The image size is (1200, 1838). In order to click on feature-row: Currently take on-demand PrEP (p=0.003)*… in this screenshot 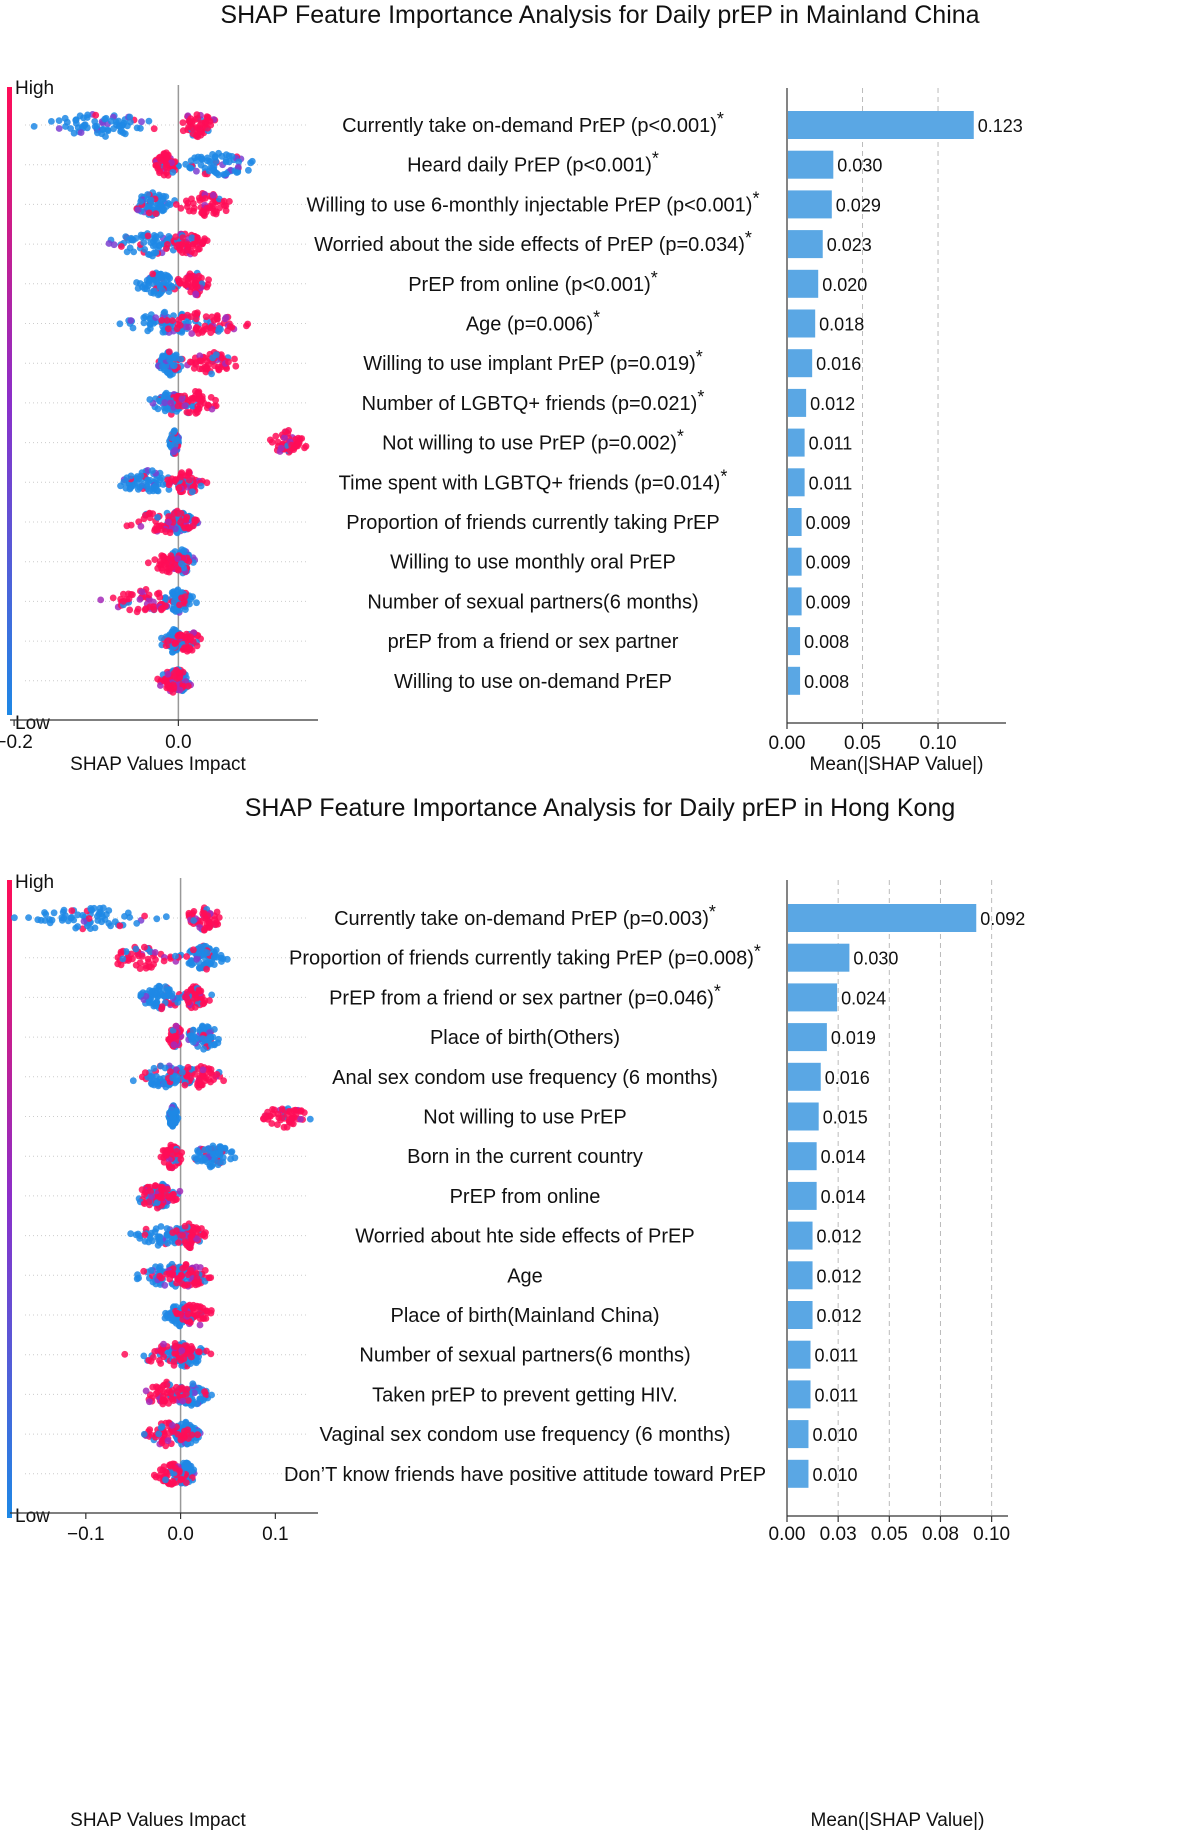, I will do `click(518, 918)`.